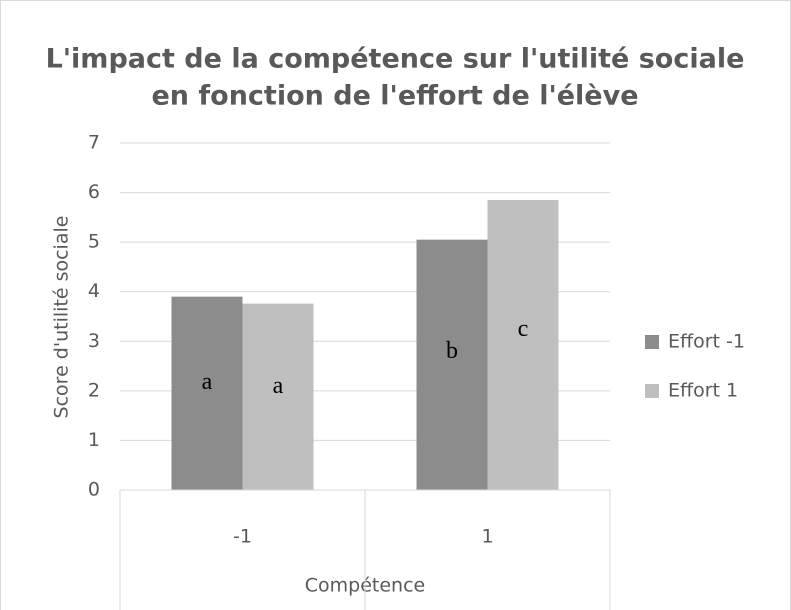  I want to click on x-tick-label: 1, so click(487, 537).